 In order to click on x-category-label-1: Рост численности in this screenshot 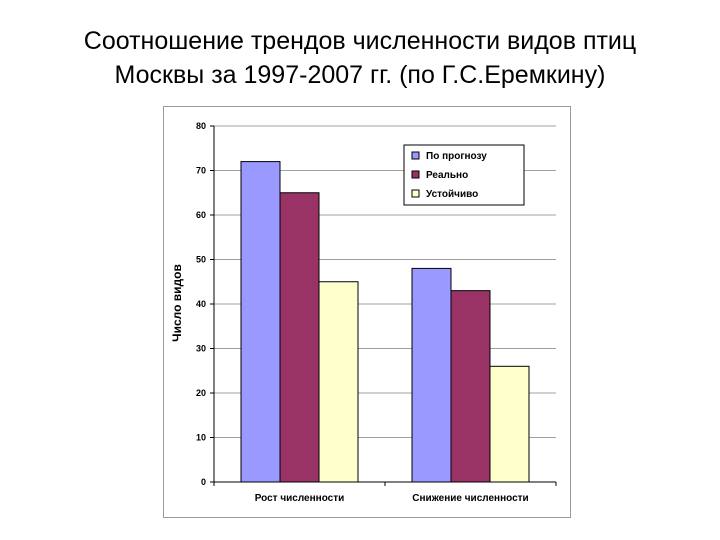, I will do `click(300, 498)`.